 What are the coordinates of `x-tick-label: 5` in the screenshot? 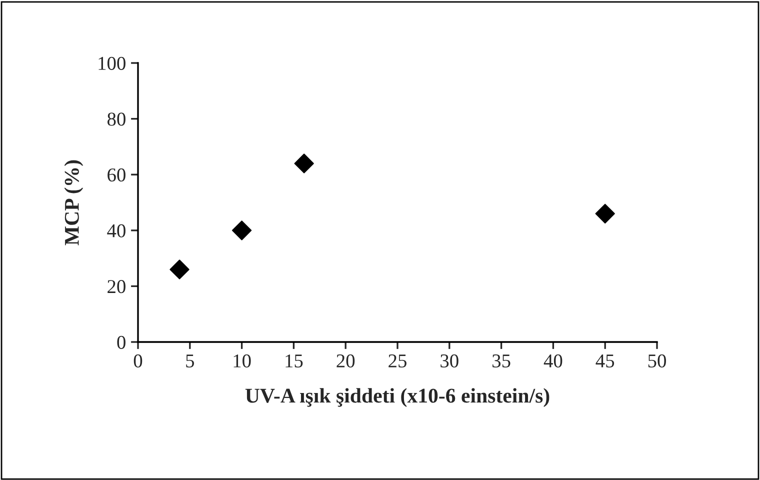 It's located at (190, 361).